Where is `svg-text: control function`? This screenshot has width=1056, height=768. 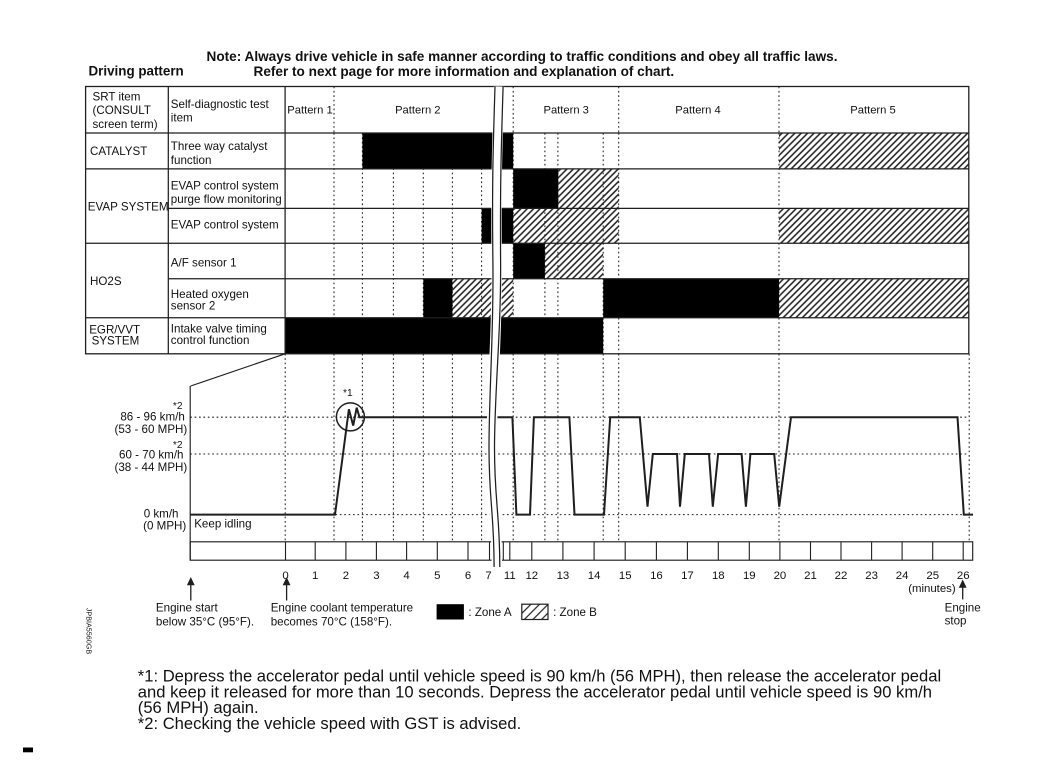
svg-text: control function is located at coordinates (210, 340).